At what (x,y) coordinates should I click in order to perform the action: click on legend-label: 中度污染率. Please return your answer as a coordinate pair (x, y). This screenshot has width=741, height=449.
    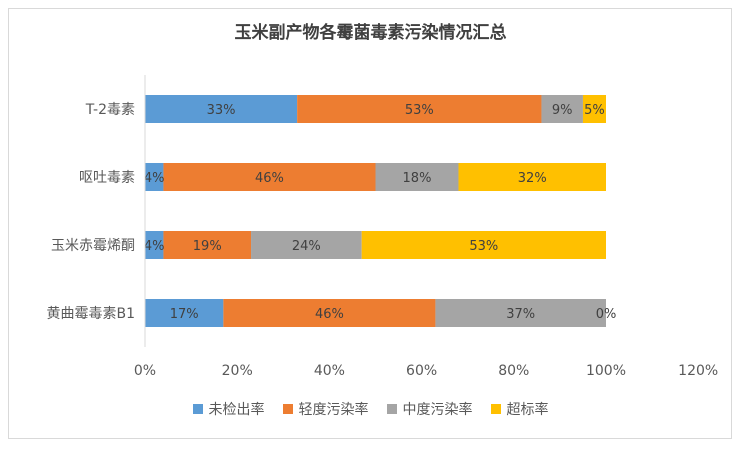
    Looking at the image, I should click on (437, 410).